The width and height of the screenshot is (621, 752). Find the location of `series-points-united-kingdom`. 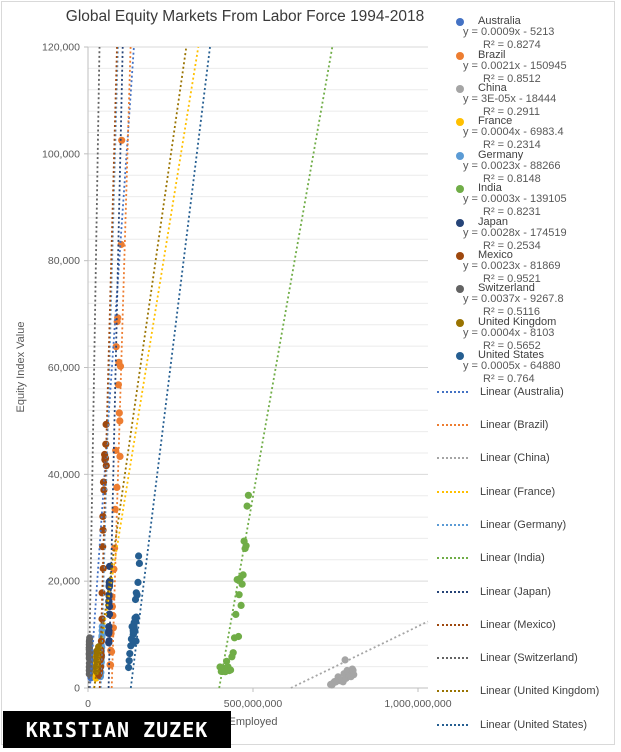

series-points-united-kingdom is located at coordinates (97, 659).